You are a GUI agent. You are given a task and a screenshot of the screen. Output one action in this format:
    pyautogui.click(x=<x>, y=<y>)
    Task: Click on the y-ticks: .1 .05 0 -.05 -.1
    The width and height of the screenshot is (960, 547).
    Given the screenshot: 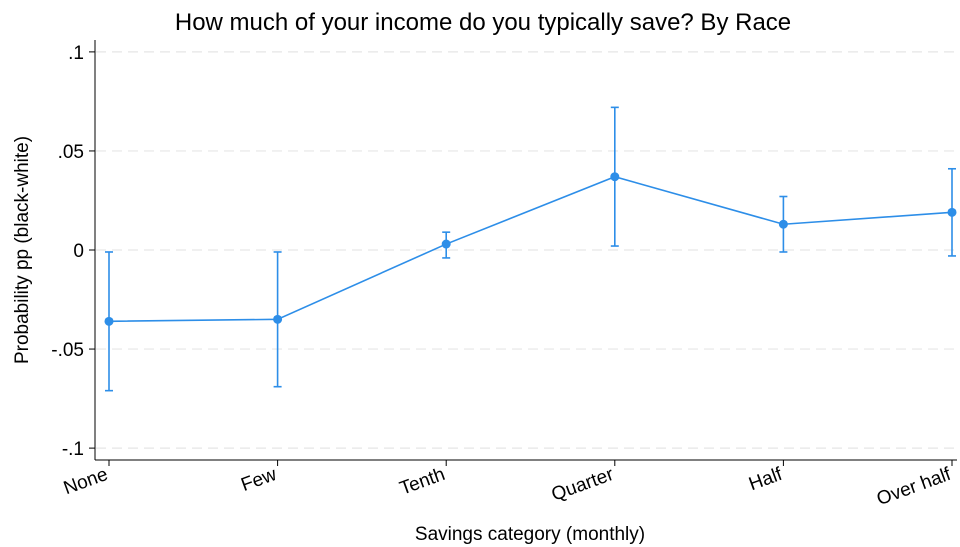 What is the action you would take?
    pyautogui.click(x=73, y=251)
    